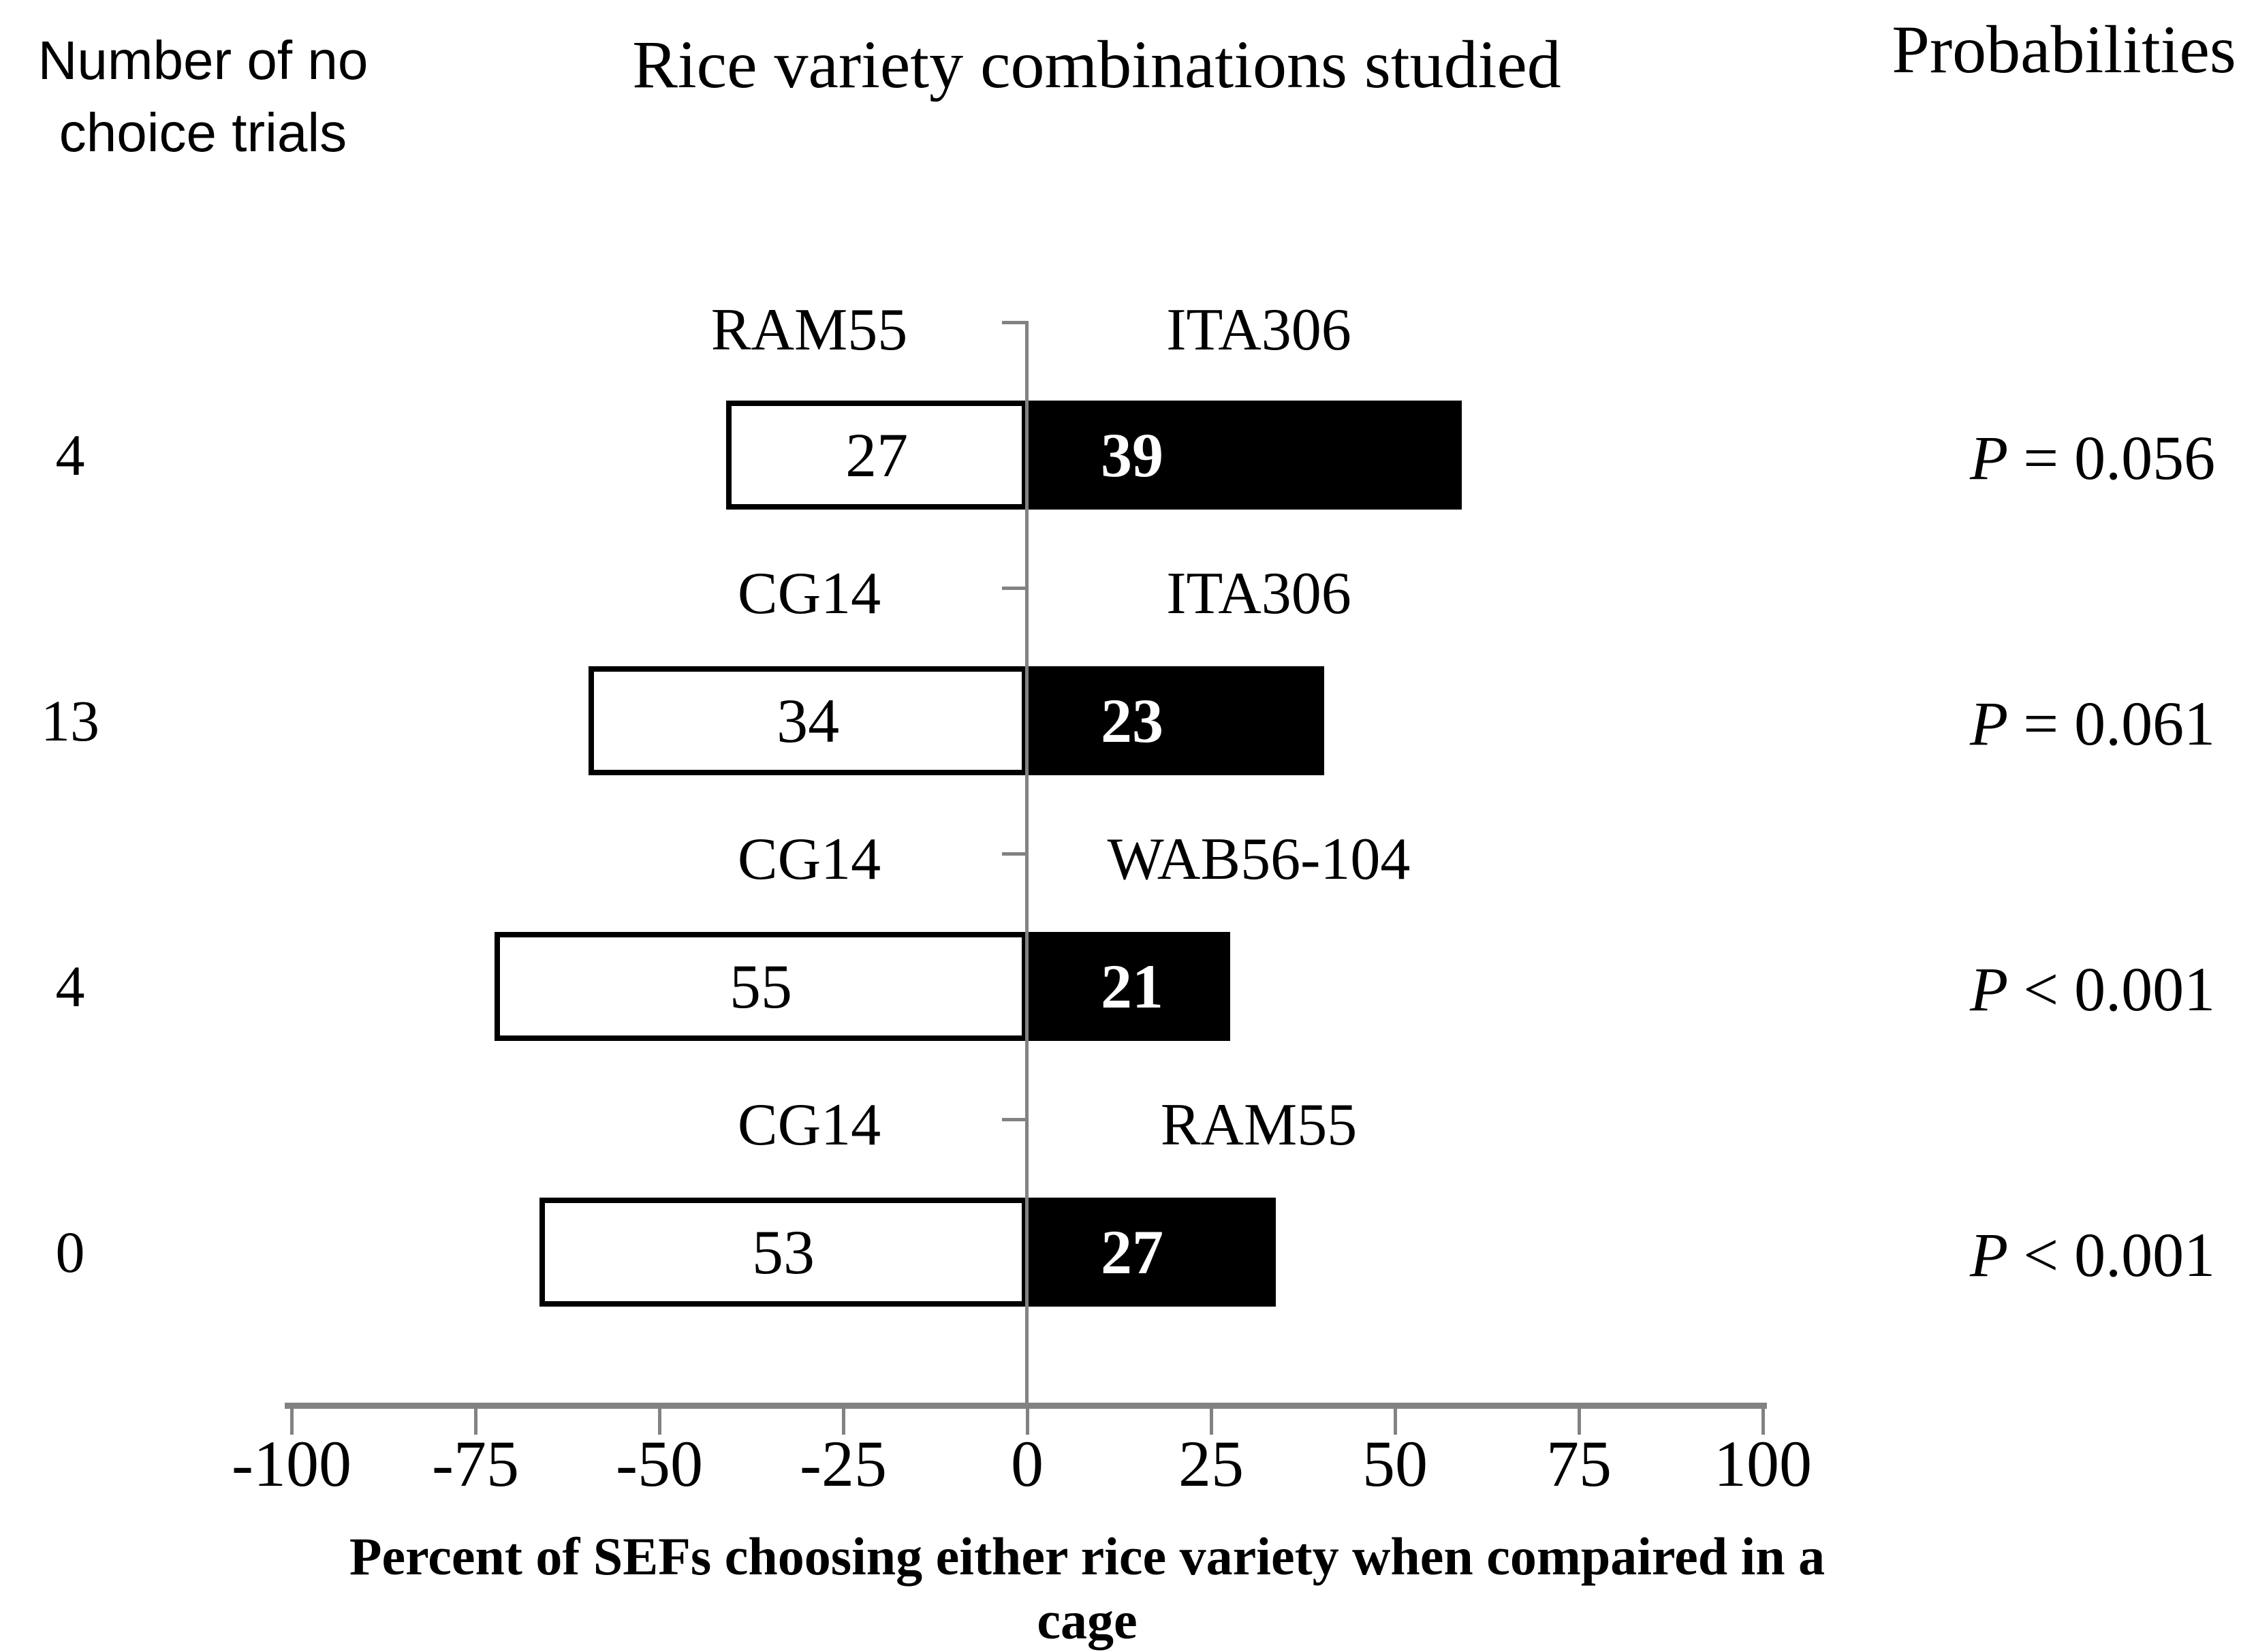 Image resolution: width=2256 pixels, height=1652 pixels. I want to click on x-tick-label: 100, so click(1763, 1463).